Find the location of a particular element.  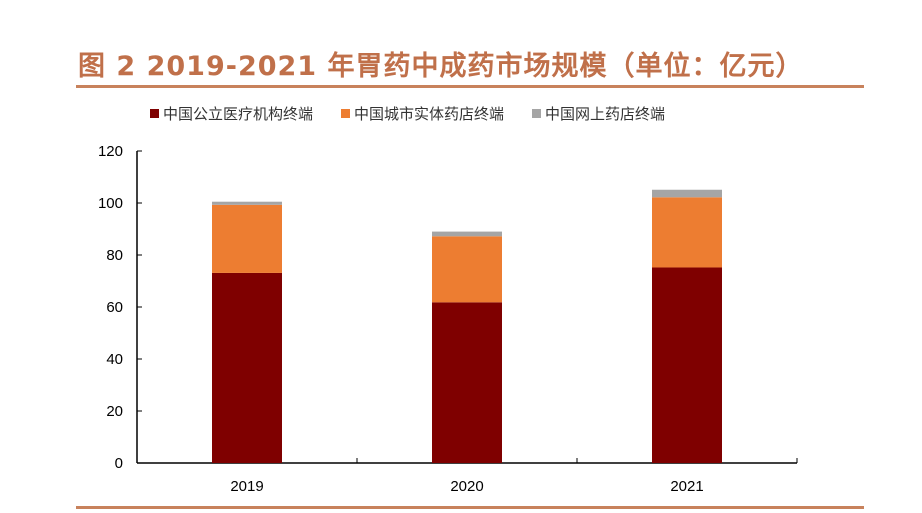

x-tick-label: 2021 is located at coordinates (686, 486).